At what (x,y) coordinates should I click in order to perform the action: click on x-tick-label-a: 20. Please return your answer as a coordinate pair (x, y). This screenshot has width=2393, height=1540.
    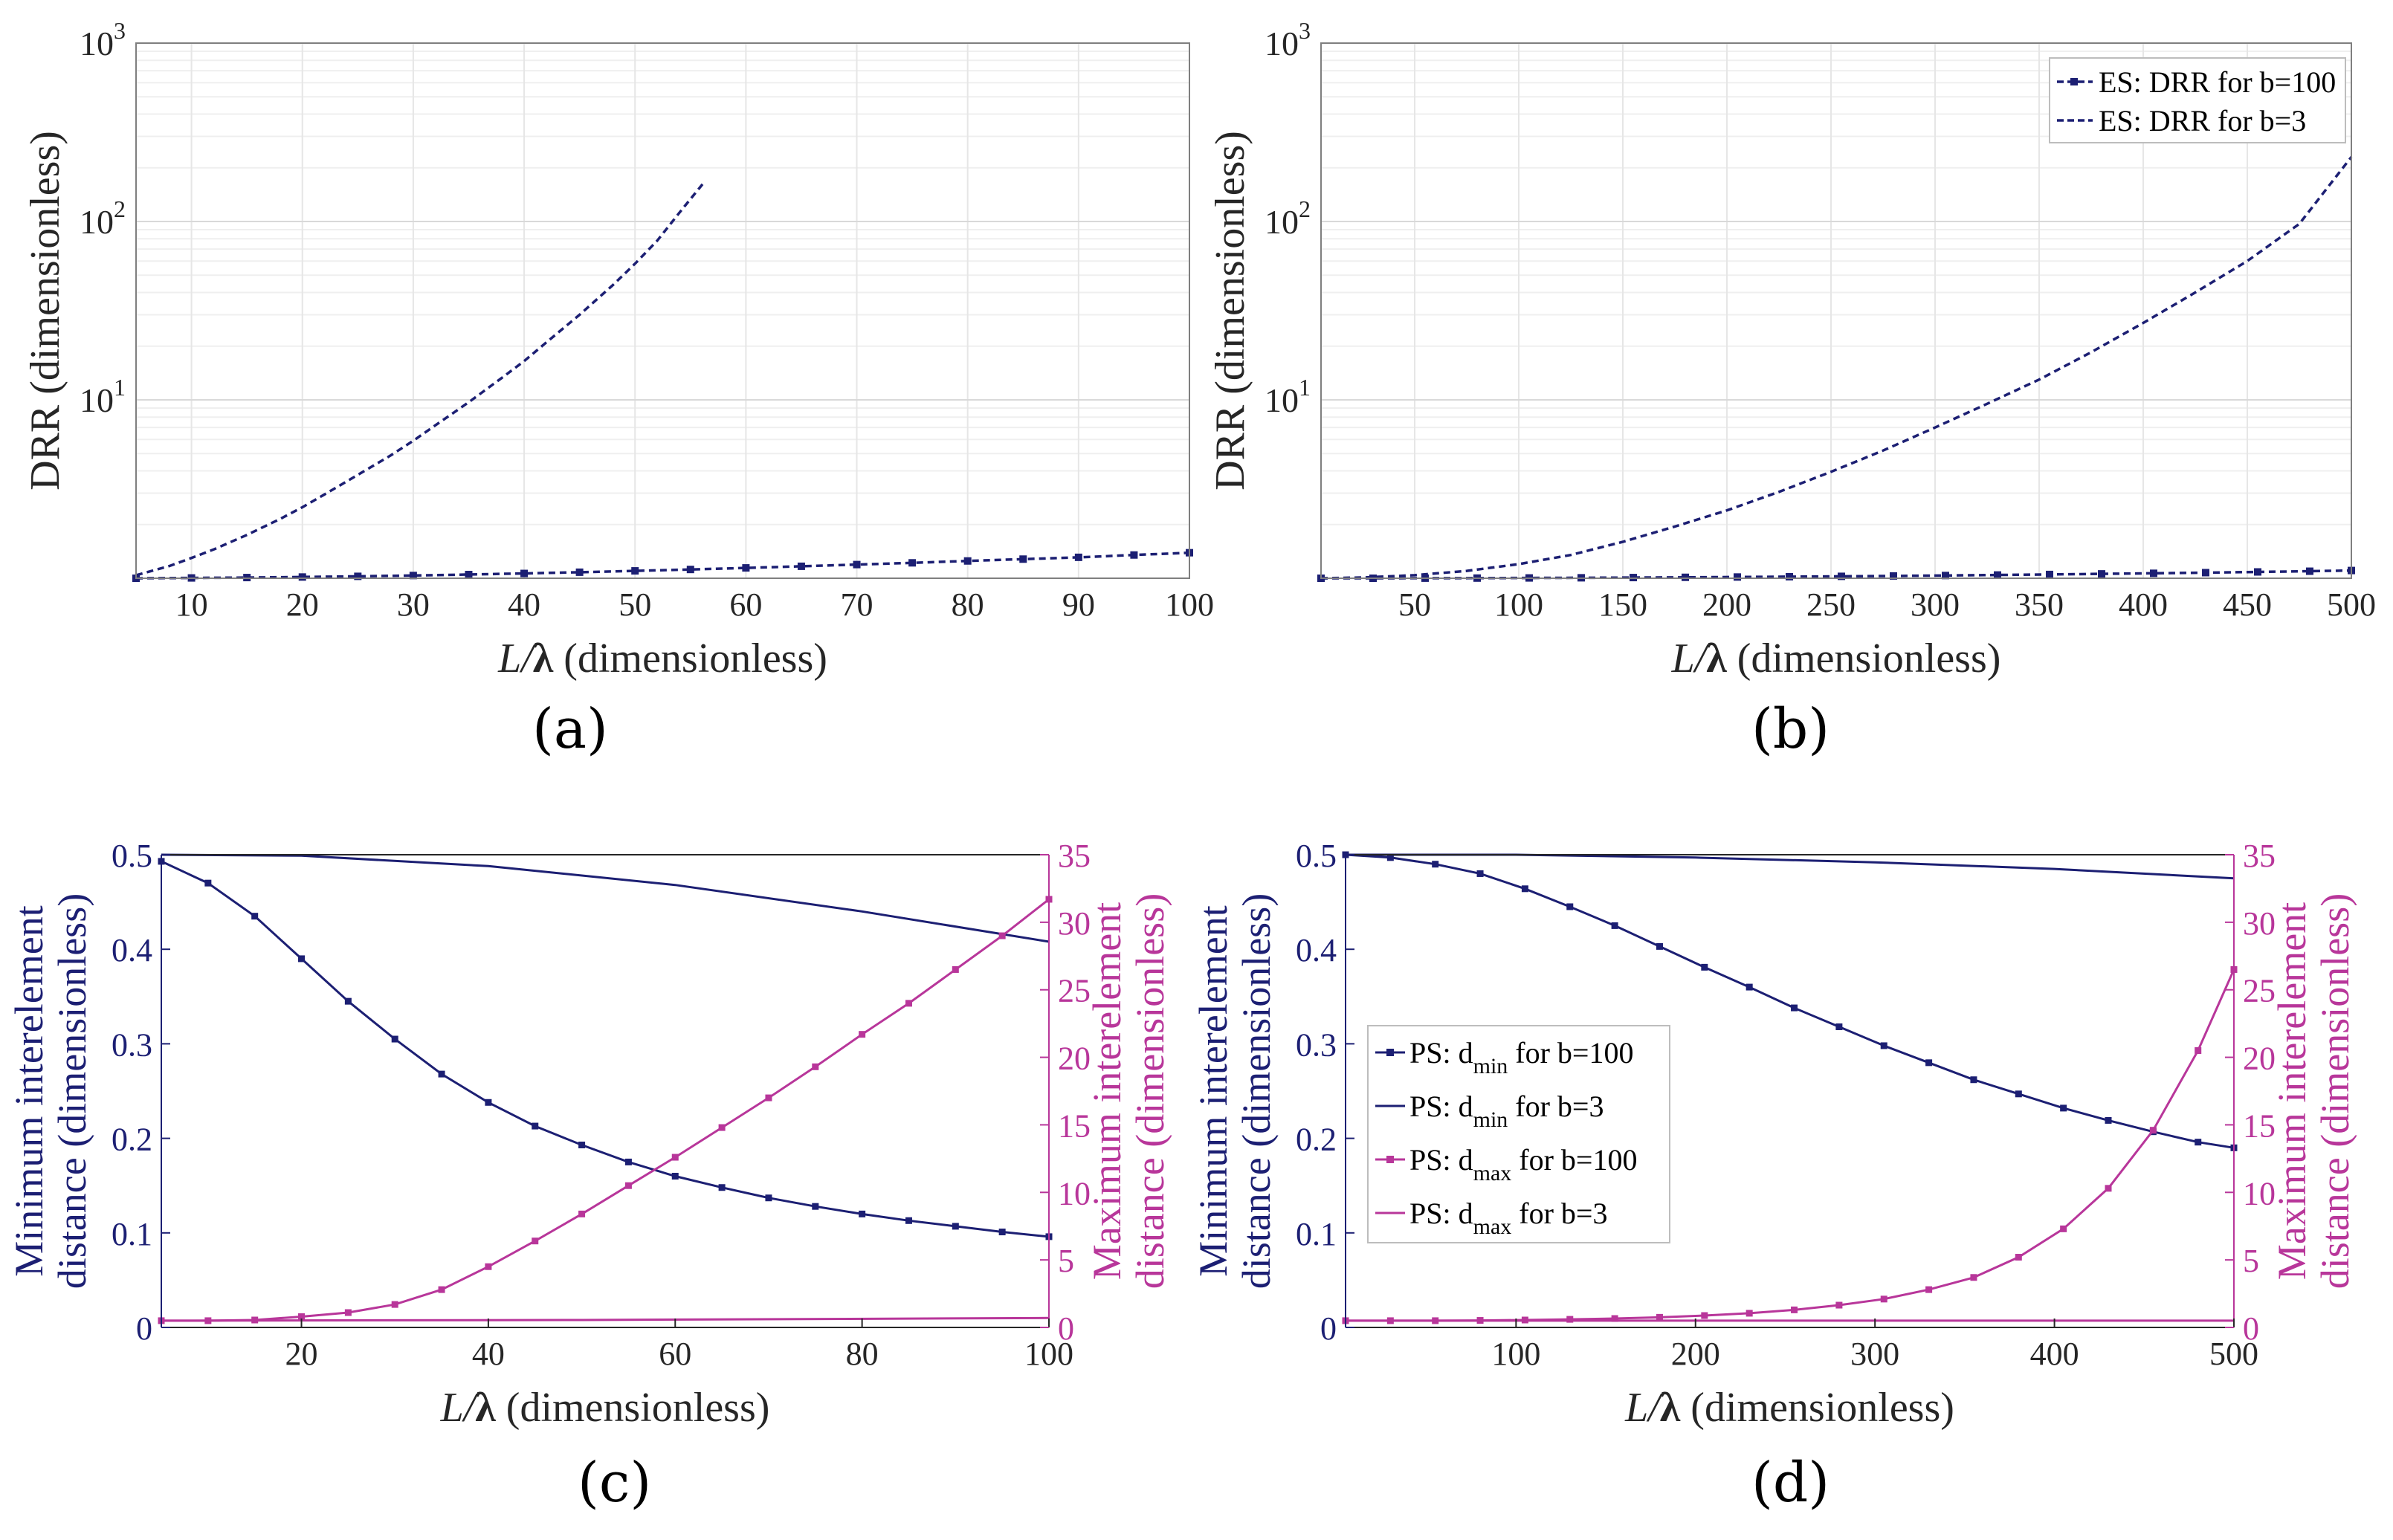
    Looking at the image, I should click on (302, 604).